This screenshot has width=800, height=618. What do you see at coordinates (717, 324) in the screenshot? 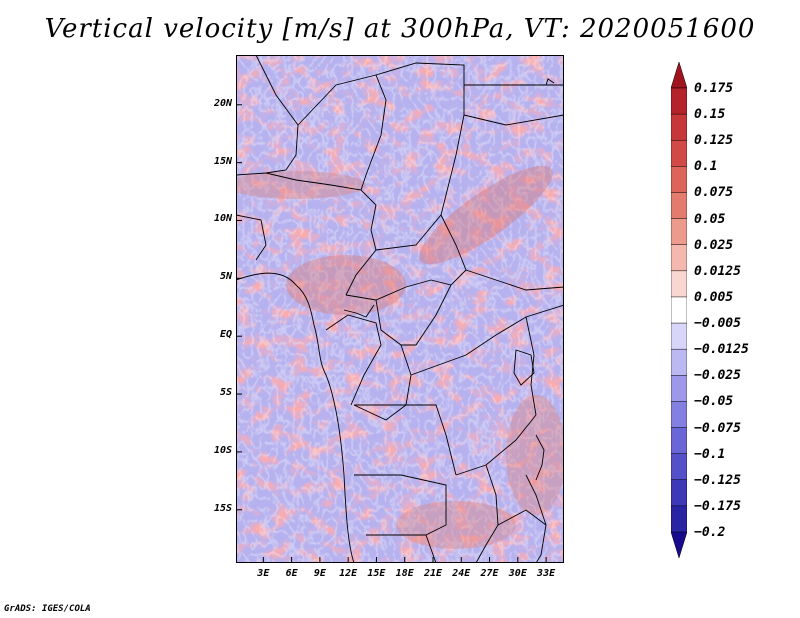
I see `colorbar-label-9: −0.005` at bounding box center [717, 324].